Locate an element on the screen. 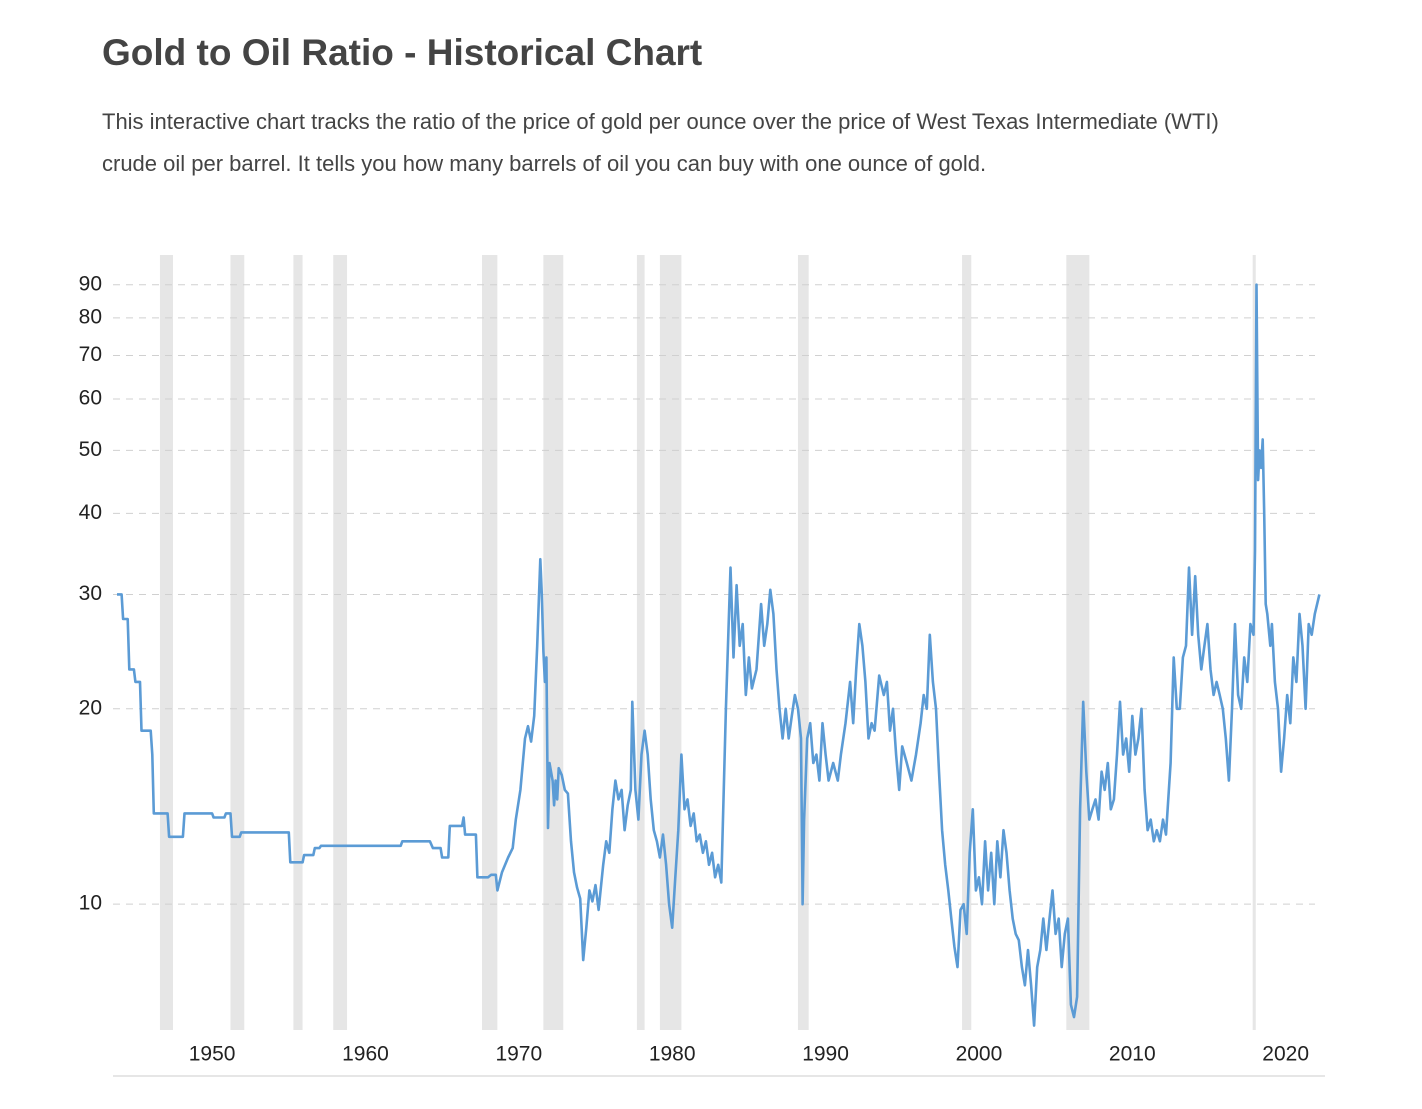 Image resolution: width=1422 pixels, height=1109 pixels. x-tick-label: 1950 is located at coordinates (212, 1054).